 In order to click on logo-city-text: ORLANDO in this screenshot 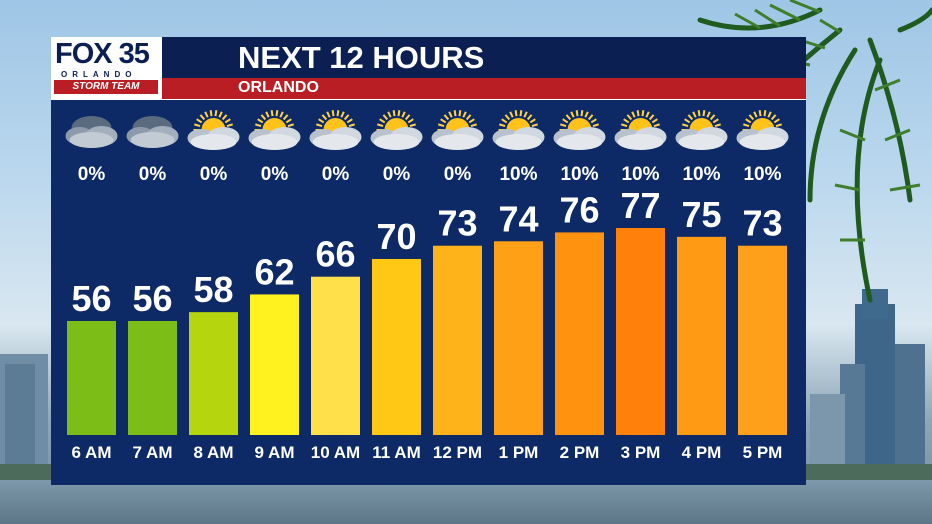, I will do `click(99, 74)`.